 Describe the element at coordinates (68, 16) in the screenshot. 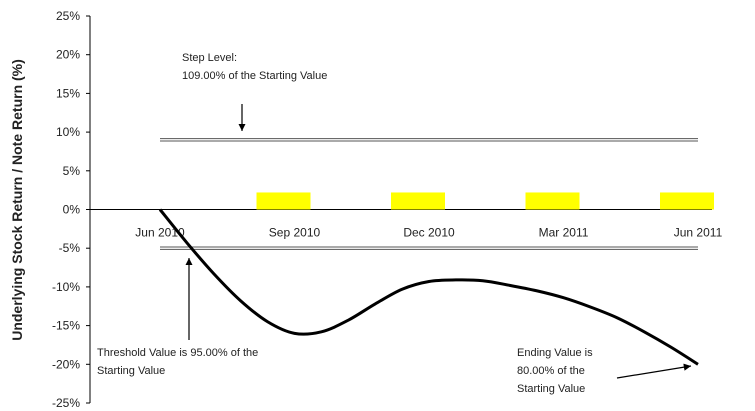

I see `y-tick-label: 25%` at that location.